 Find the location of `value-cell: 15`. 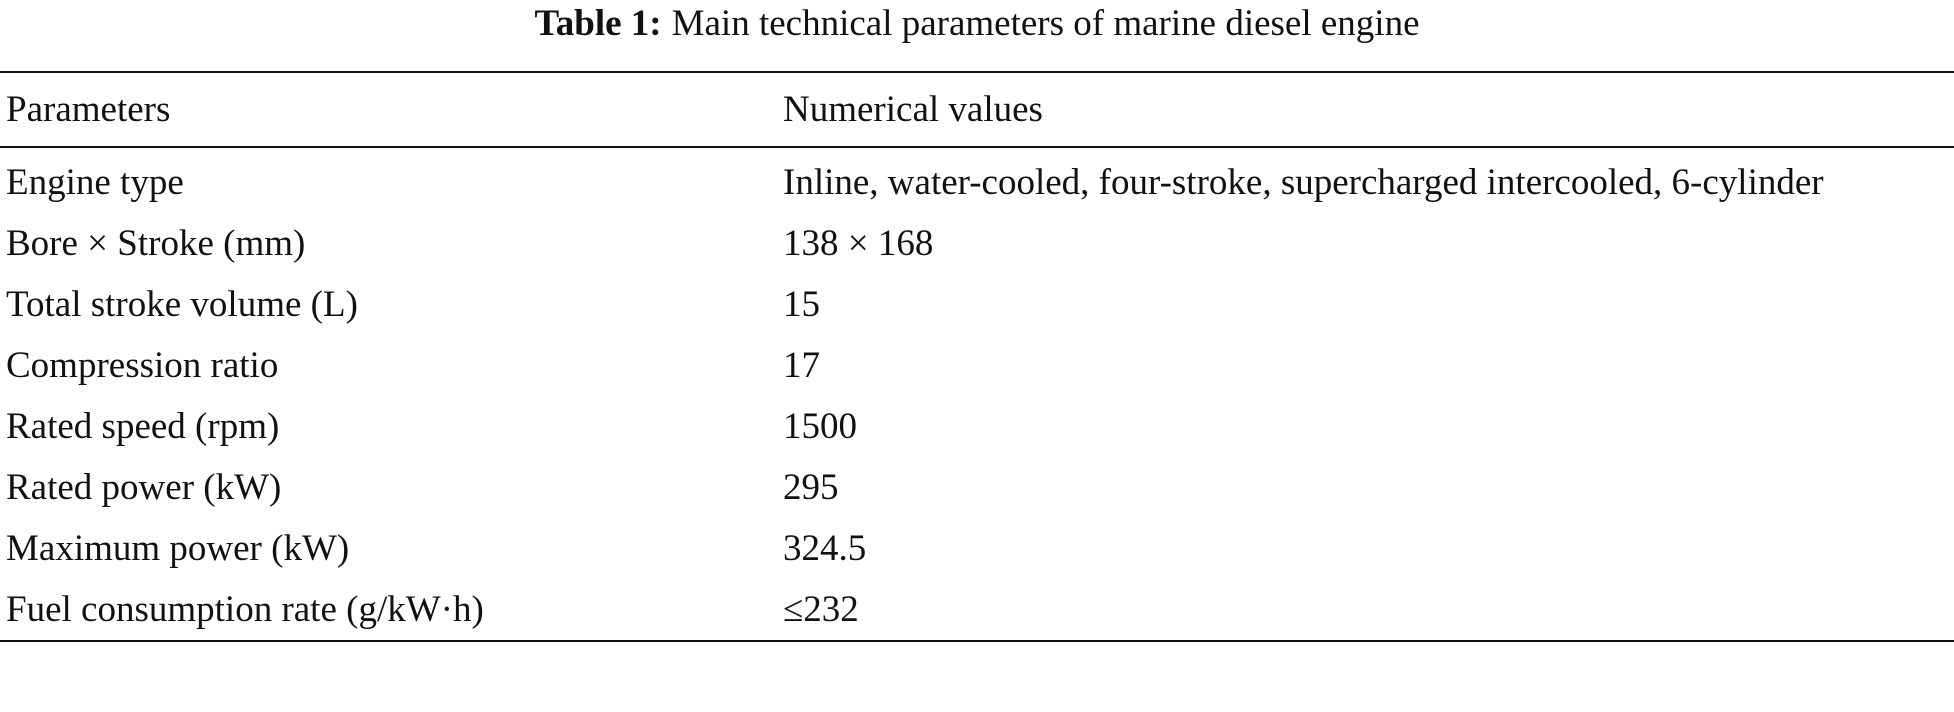

value-cell: 15 is located at coordinates (801, 304).